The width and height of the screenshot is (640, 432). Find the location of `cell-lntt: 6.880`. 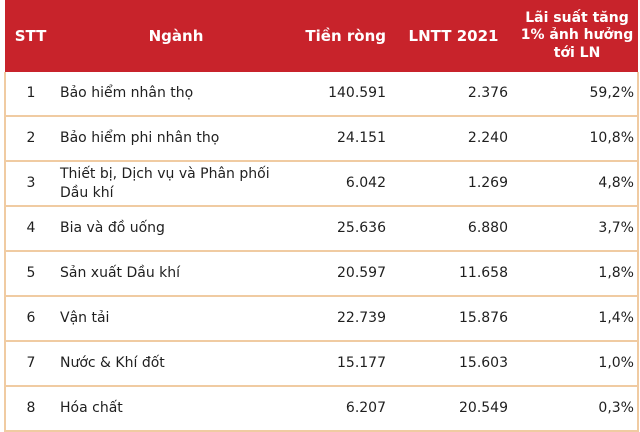

cell-lntt: 6.880 is located at coordinates (453, 229).